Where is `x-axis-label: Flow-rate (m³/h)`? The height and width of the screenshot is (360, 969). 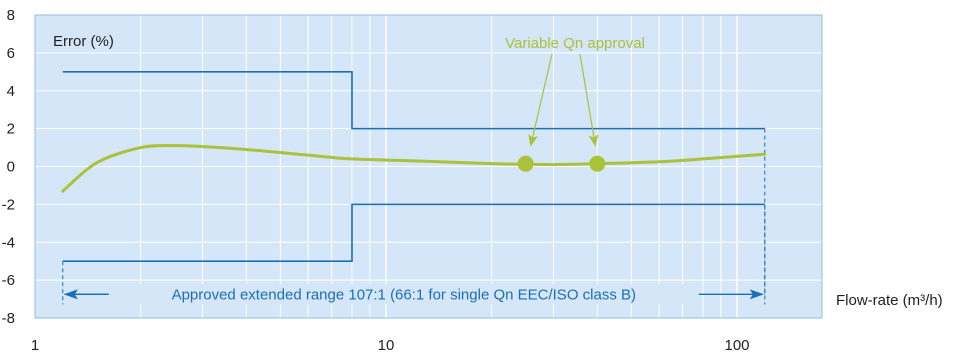
x-axis-label: Flow-rate (m³/h) is located at coordinates (889, 300).